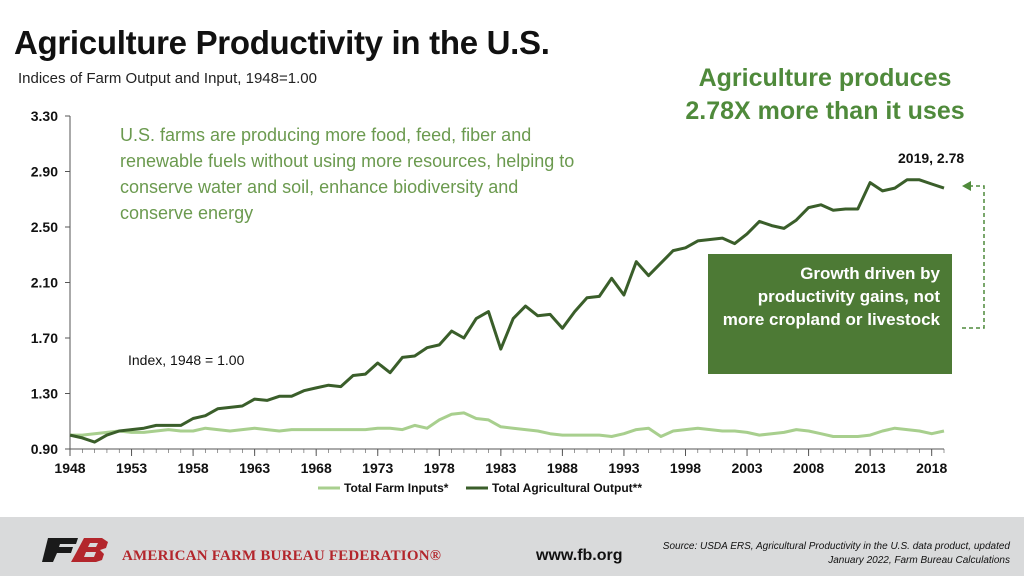  I want to click on y-tick-label: 2.50, so click(44, 227).